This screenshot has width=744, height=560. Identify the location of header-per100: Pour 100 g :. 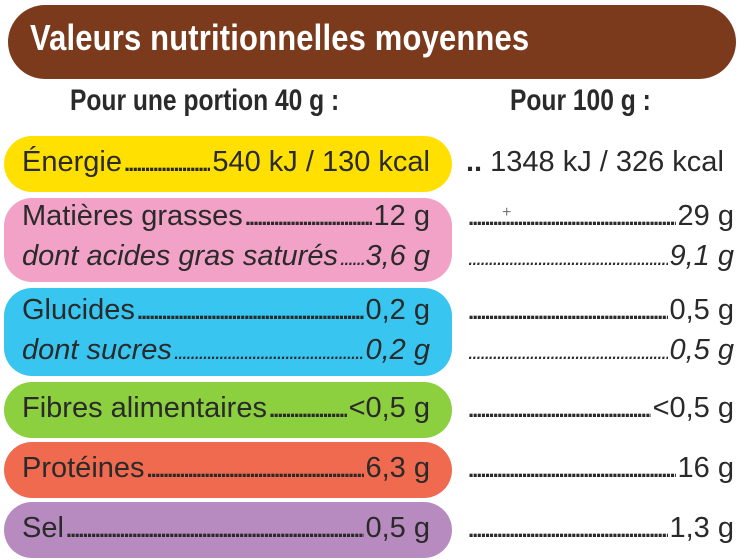
(580, 100).